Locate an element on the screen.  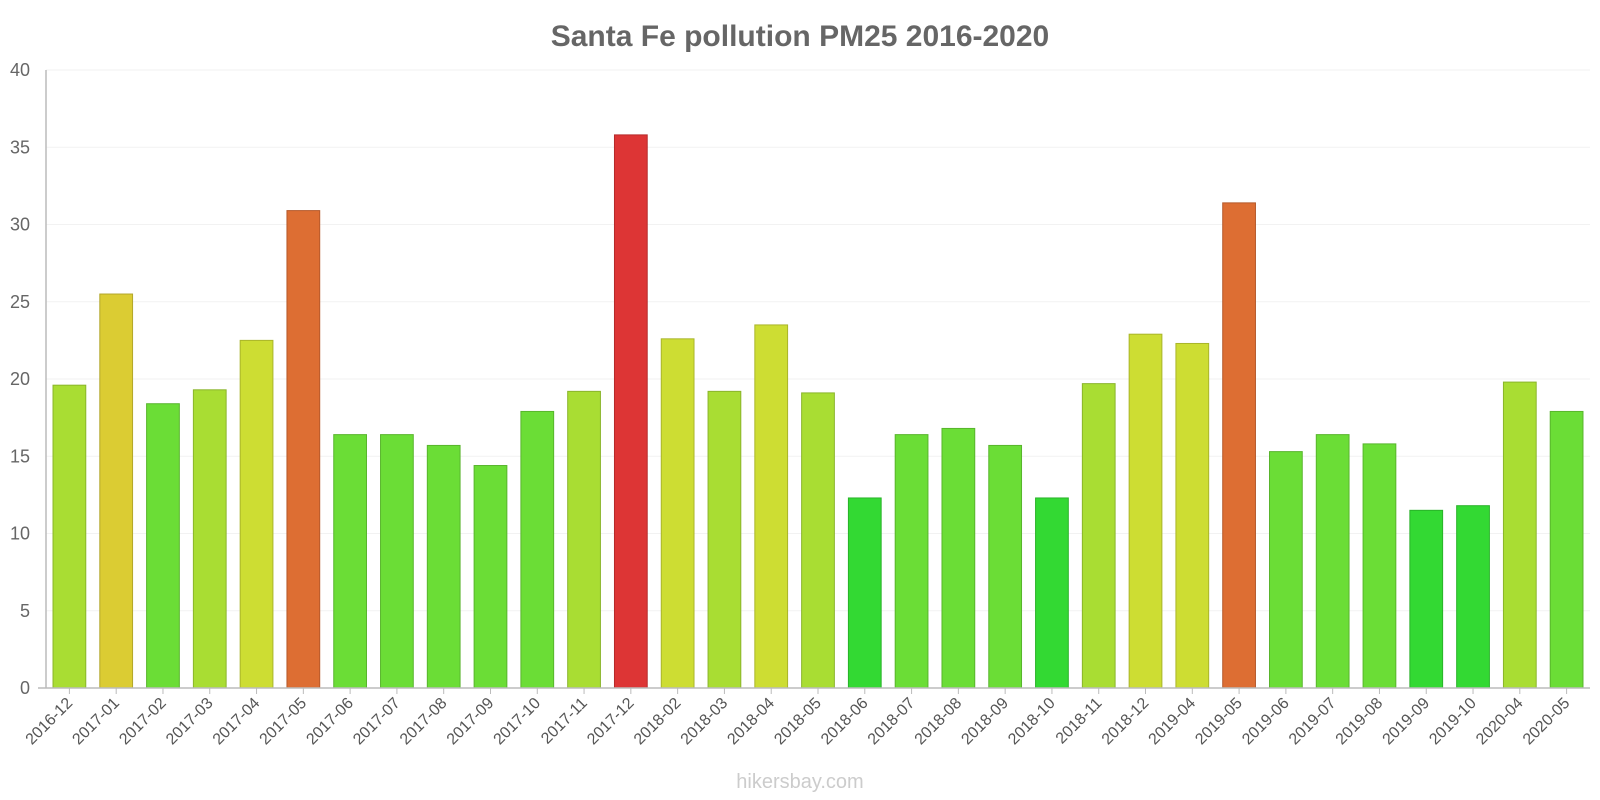
y-axis-ticks: 0 5 10 15 20 25 30 35 40 is located at coordinates (20, 379).